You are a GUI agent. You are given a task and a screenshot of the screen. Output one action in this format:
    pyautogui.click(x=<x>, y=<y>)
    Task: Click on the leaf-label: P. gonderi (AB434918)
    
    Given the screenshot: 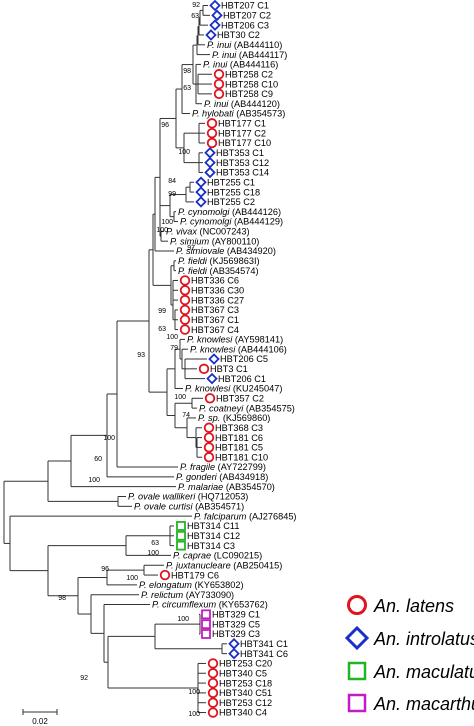 What is the action you would take?
    pyautogui.click(x=222, y=477)
    